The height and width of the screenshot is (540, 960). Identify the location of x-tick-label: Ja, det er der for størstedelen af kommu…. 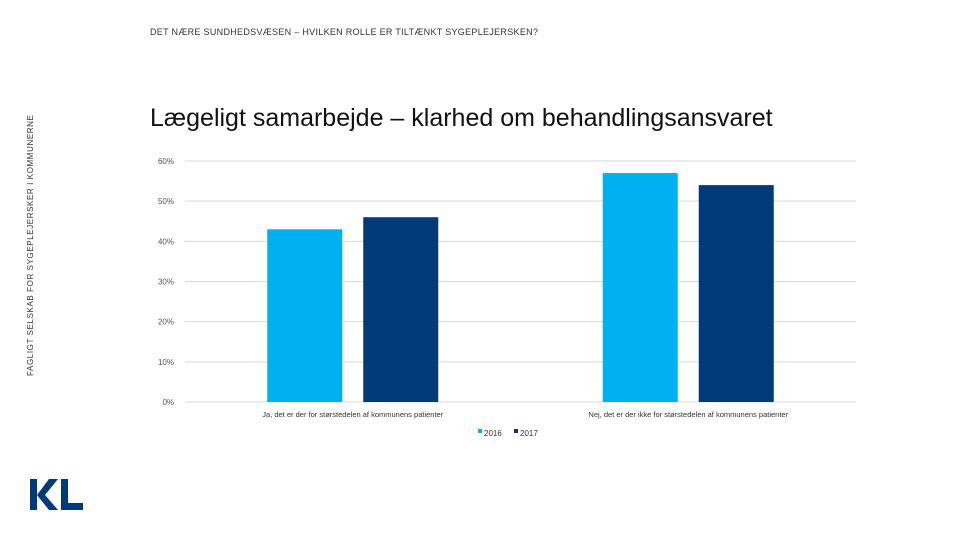
(352, 414).